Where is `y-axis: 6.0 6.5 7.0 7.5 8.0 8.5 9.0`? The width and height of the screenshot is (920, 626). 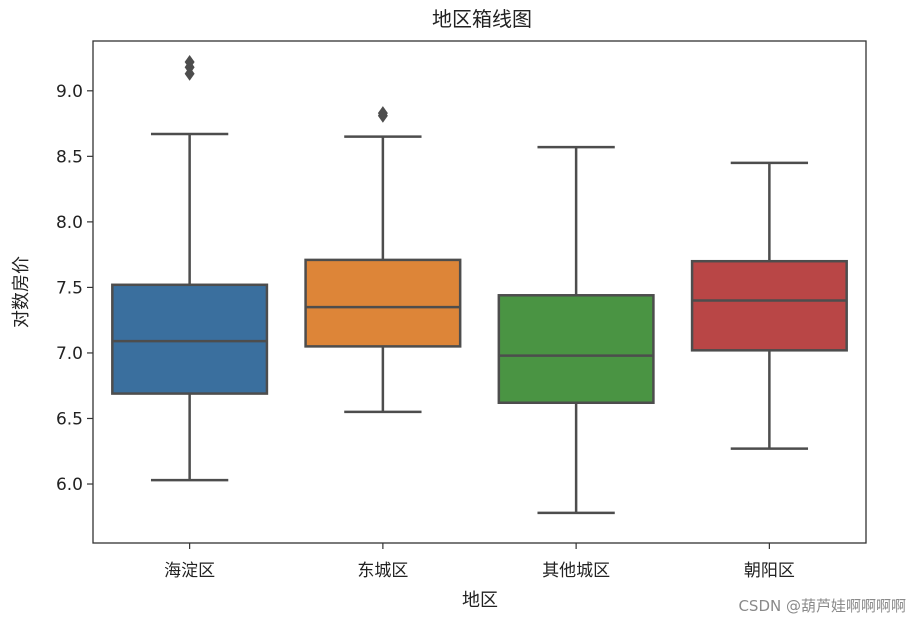
y-axis: 6.0 6.5 7.0 7.5 8.0 8.5 9.0 is located at coordinates (74, 288).